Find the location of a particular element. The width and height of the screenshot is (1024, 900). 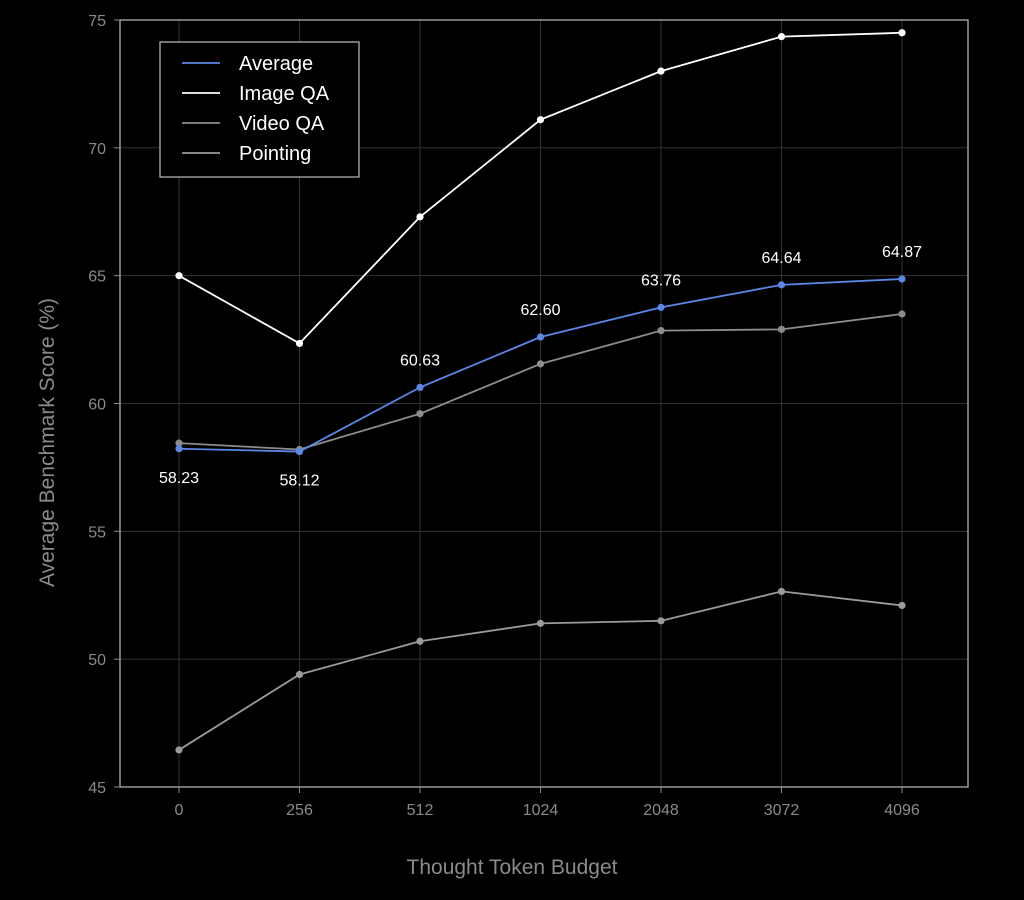

series-pointing is located at coordinates (540, 670).